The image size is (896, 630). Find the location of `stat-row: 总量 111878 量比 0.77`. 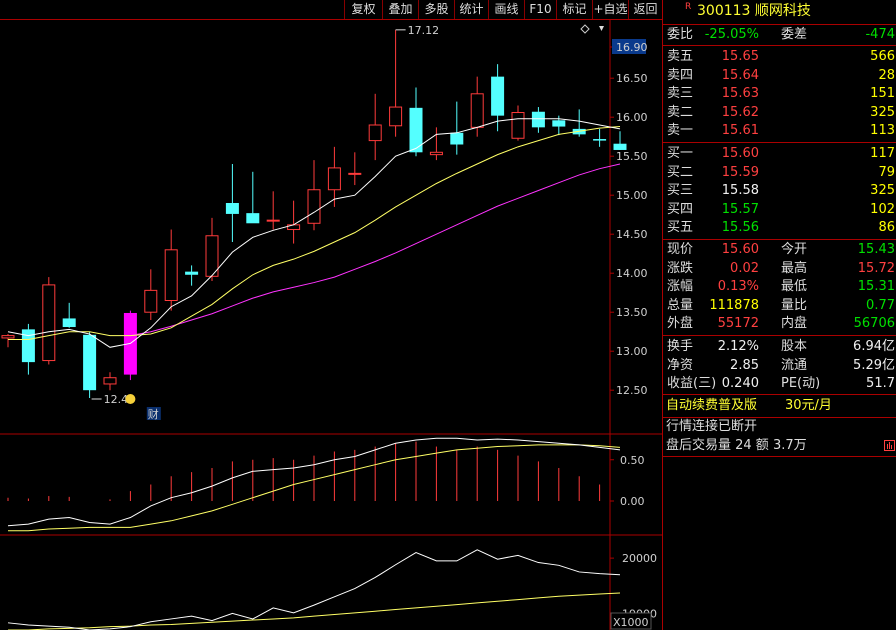

stat-row: 总量 111878 量比 0.77 is located at coordinates (779, 306).